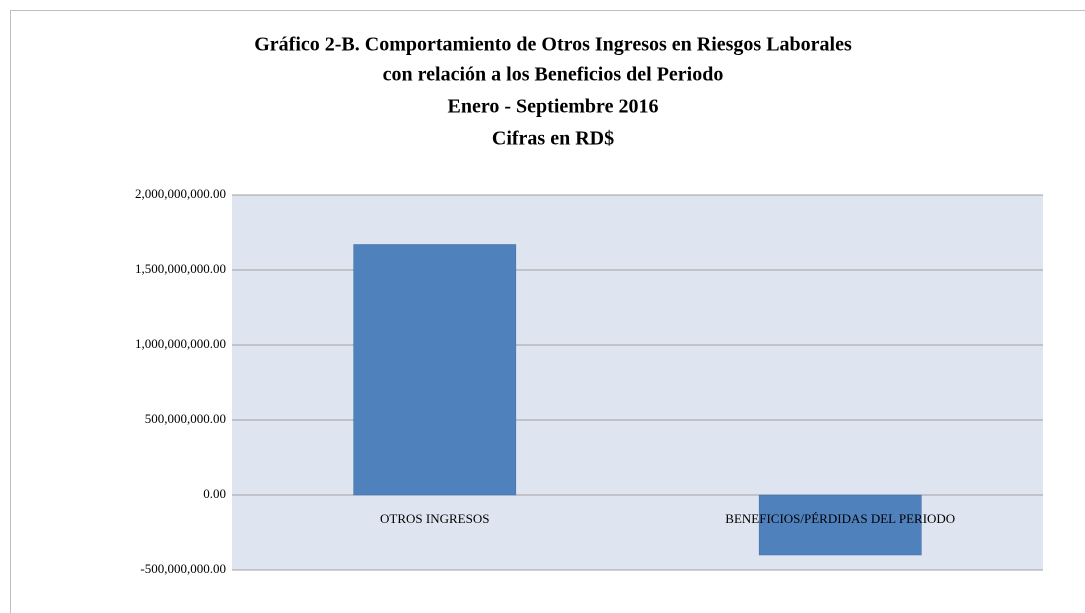  Describe the element at coordinates (180, 268) in the screenshot. I see `y-tick-label: 1,500,000,000.00` at that location.